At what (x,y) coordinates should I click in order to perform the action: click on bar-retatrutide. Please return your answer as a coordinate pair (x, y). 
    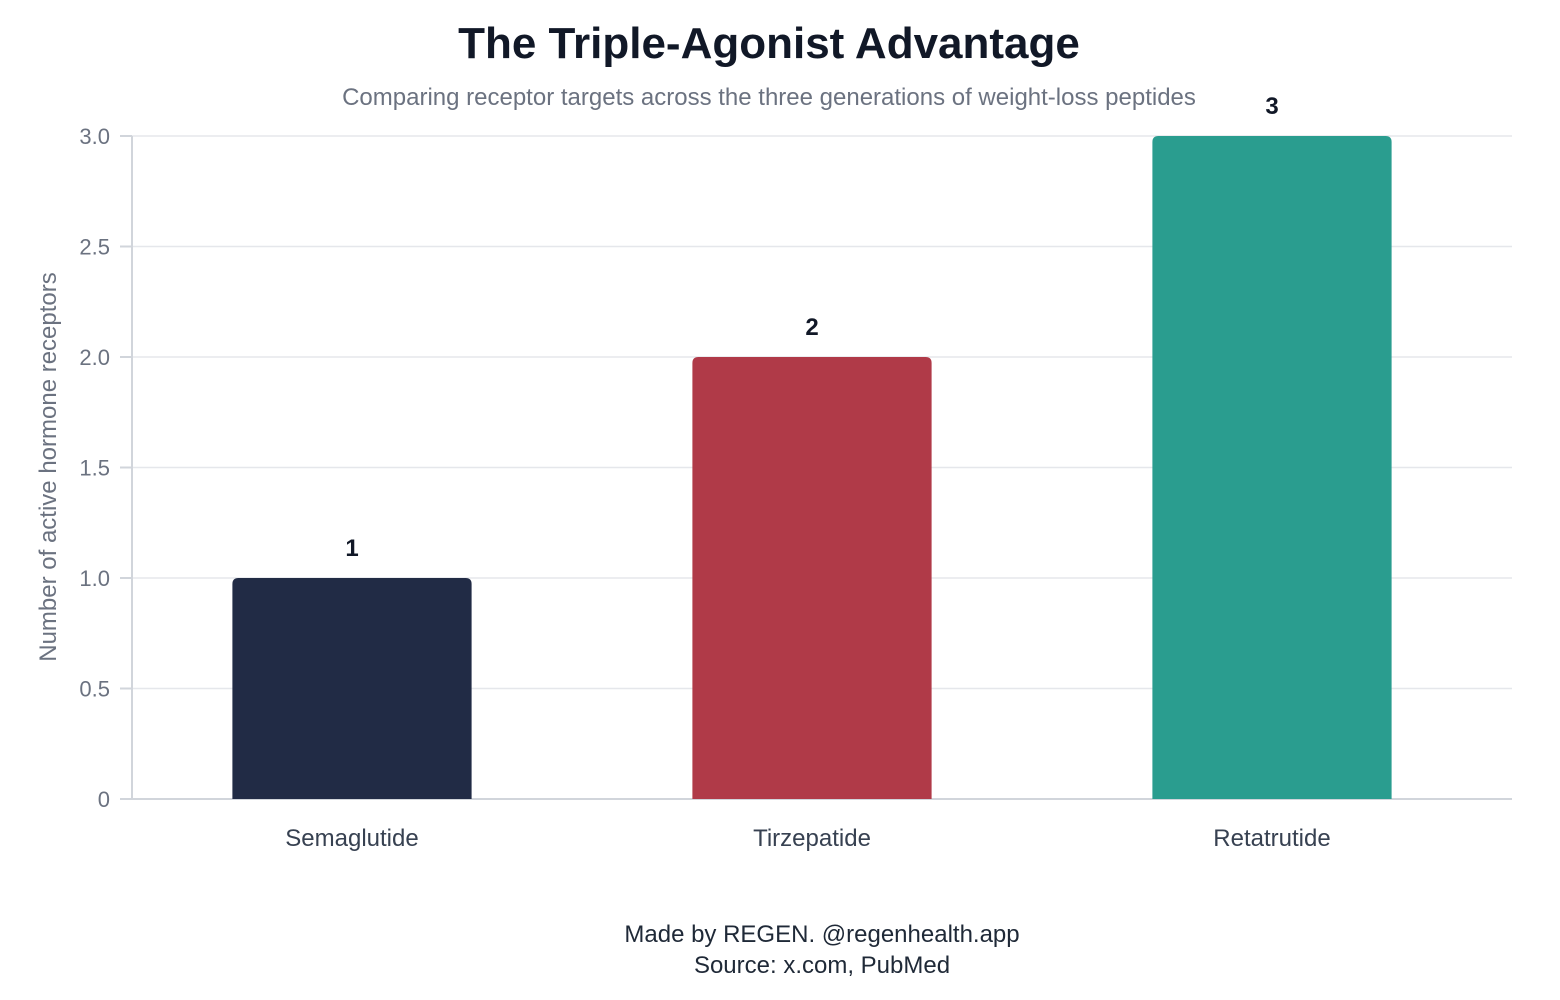
    Looking at the image, I should click on (1272, 467).